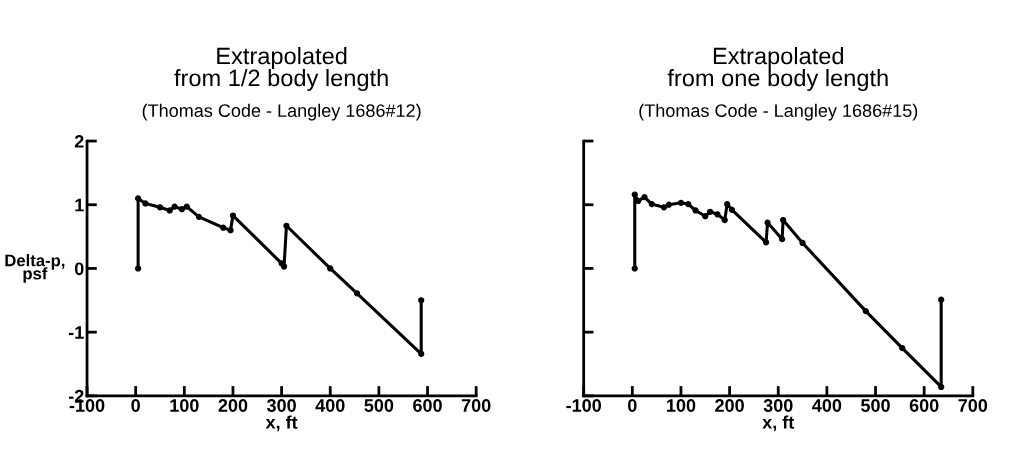 Image resolution: width=1024 pixels, height=455 pixels. Describe the element at coordinates (778, 112) in the screenshot. I see `chart-subtitle: (Thomas Code - Langley 1686#15)` at that location.